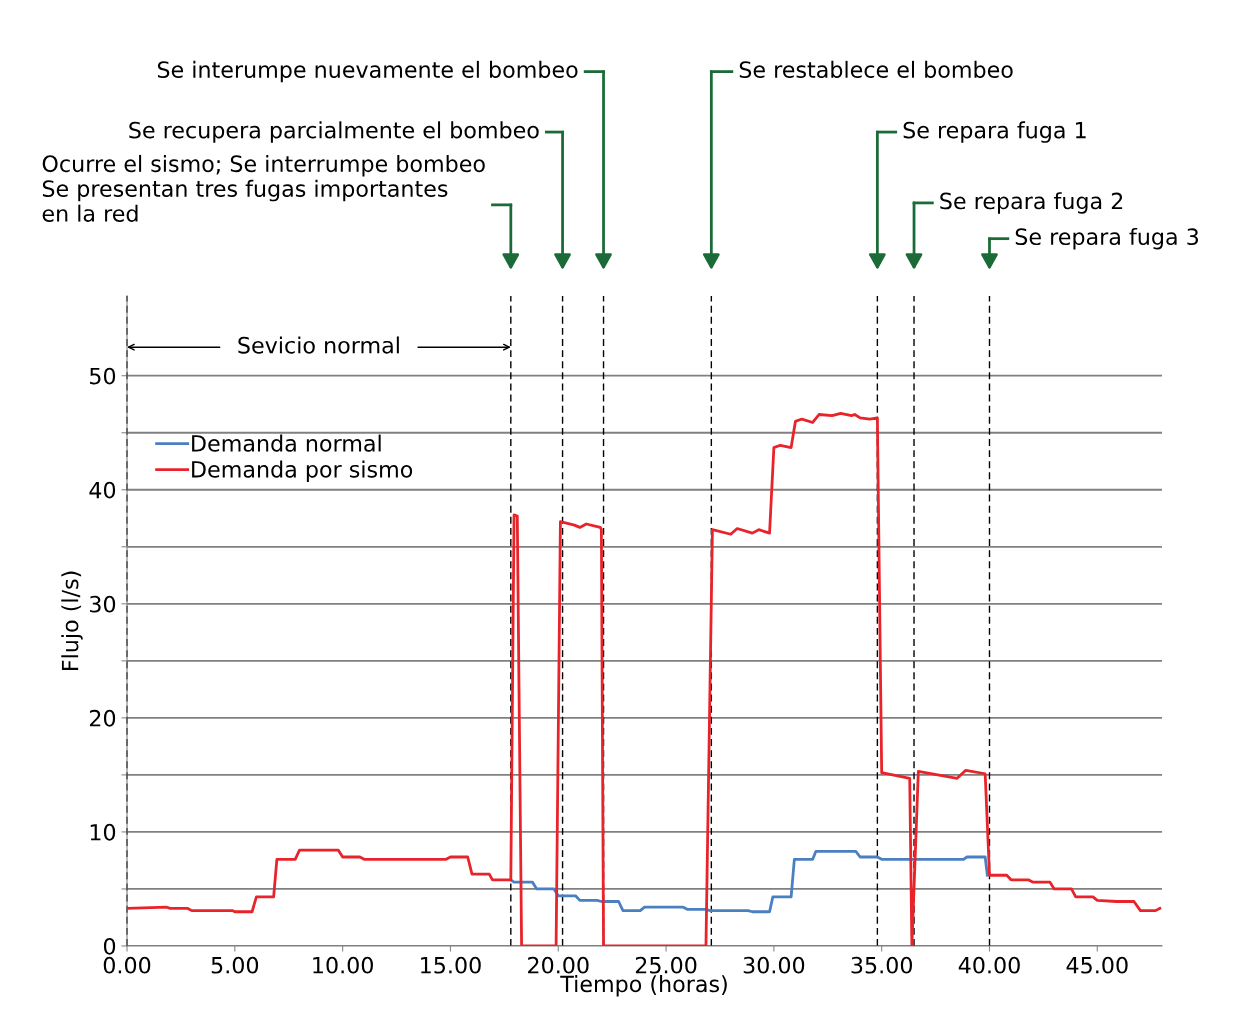 This screenshot has width=1238, height=1027. I want to click on x-tick-label: 5.00, so click(235, 965).